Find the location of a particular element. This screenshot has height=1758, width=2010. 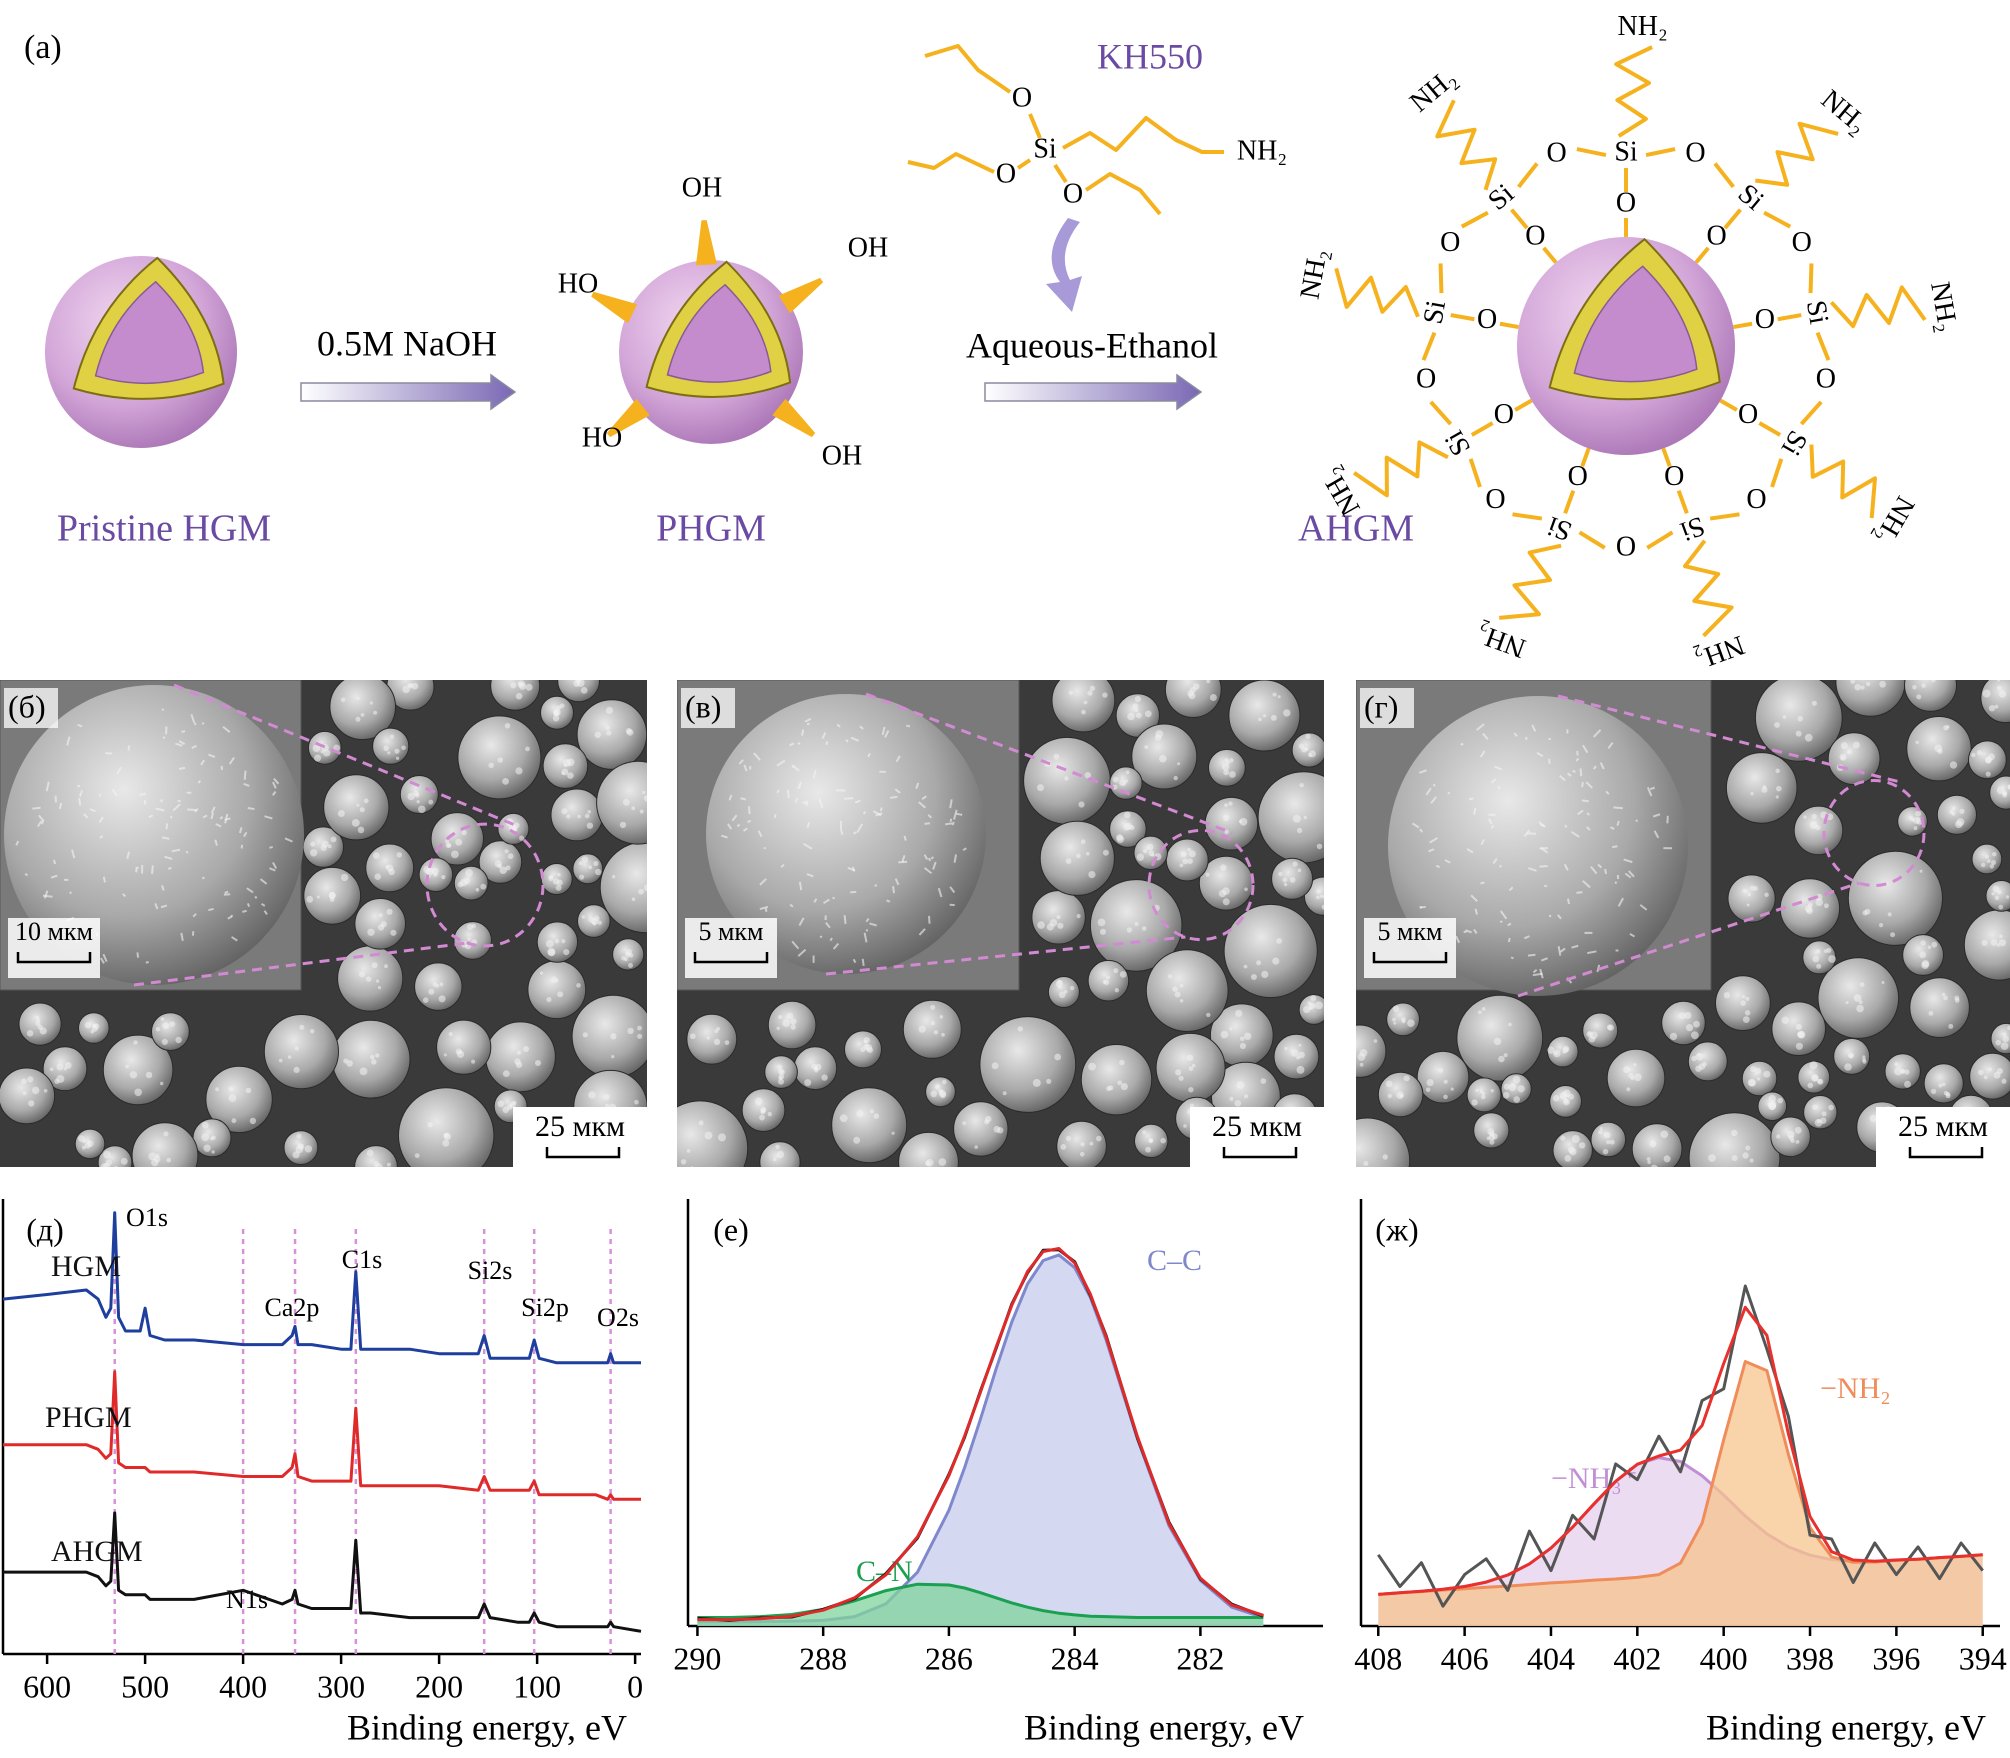

scale-bar is located at coordinates (54, 958).